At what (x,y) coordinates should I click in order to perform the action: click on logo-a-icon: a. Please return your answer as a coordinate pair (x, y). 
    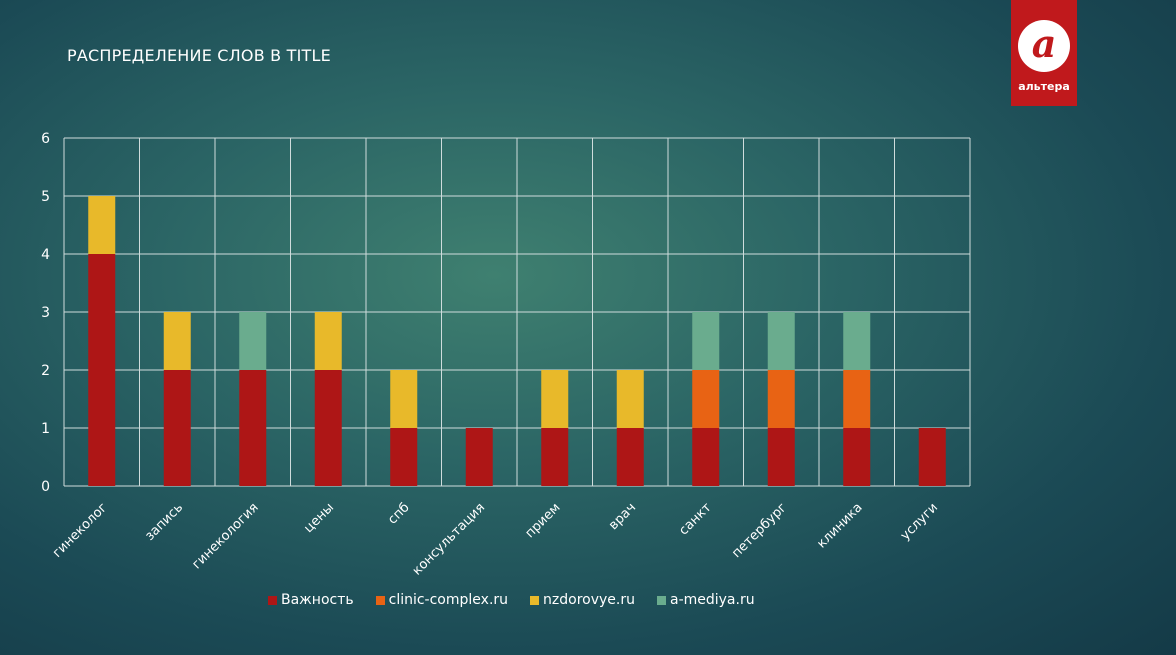
    Looking at the image, I should click on (1044, 46).